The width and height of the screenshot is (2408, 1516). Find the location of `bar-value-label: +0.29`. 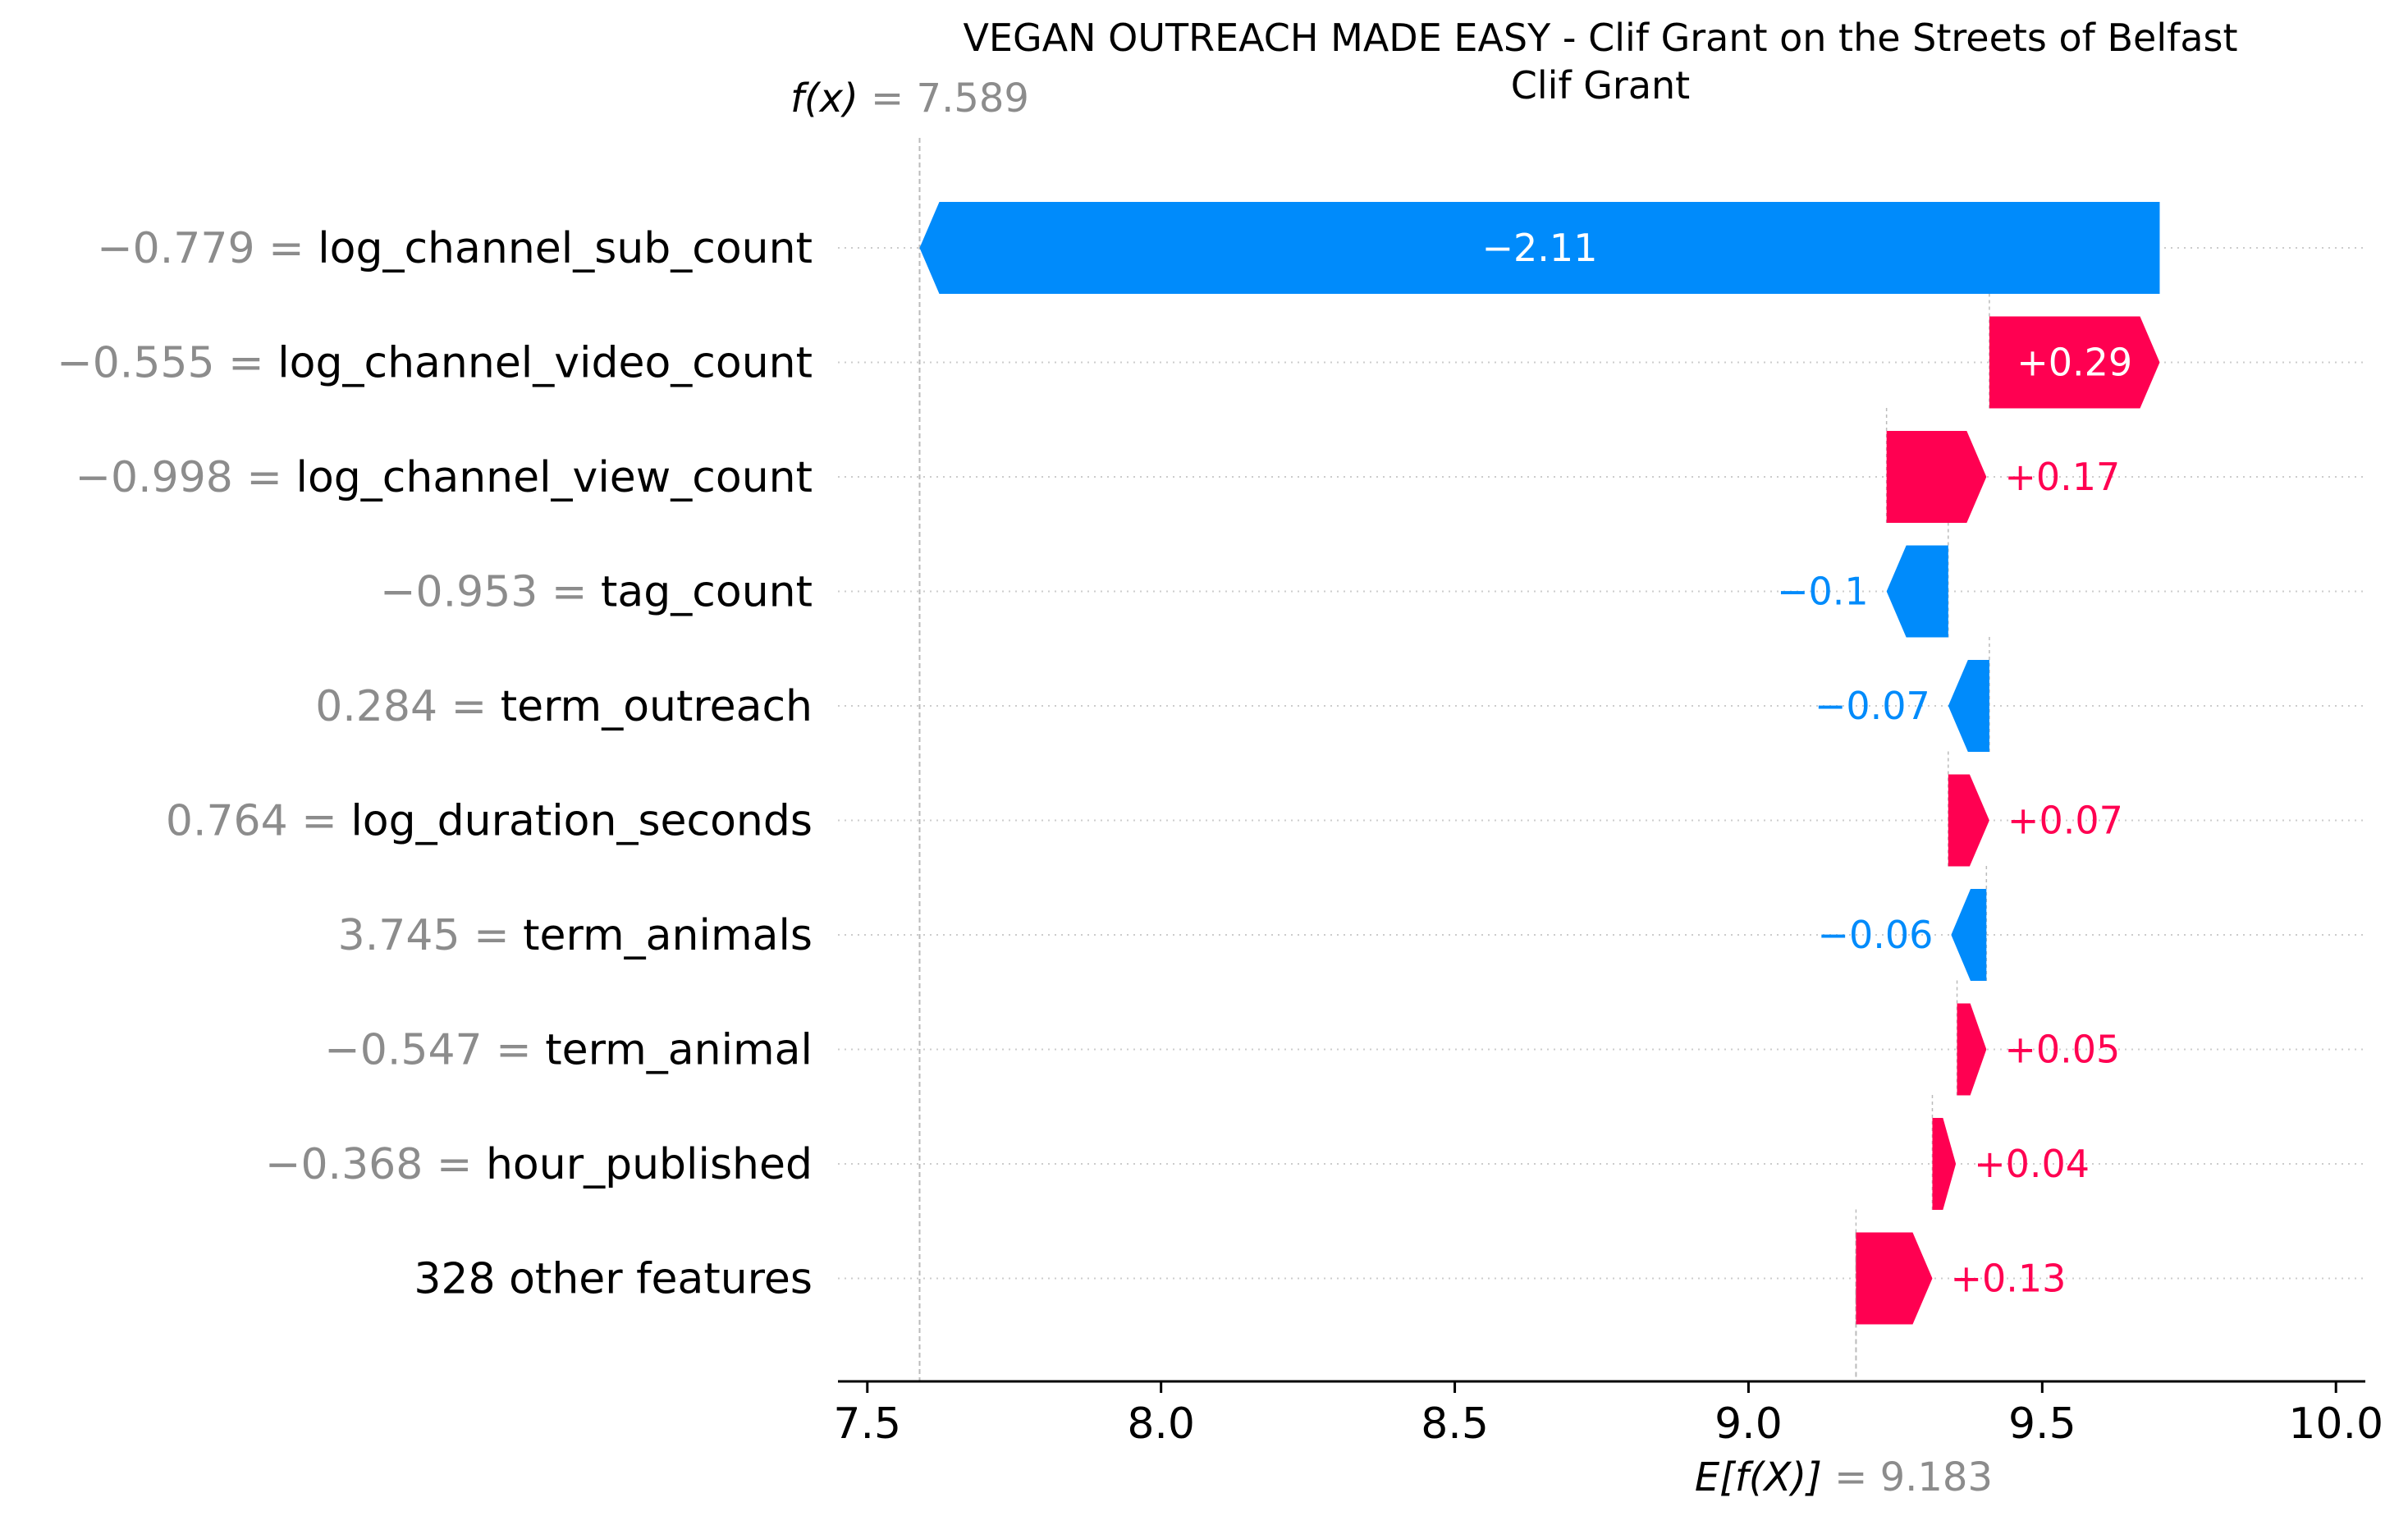

bar-value-label: +0.29 is located at coordinates (2074, 363).